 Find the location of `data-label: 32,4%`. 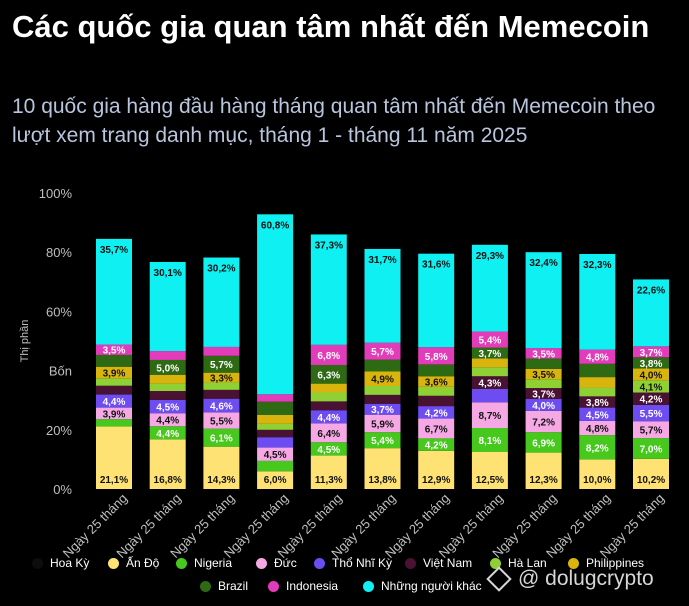

data-label: 32,4% is located at coordinates (543, 263).